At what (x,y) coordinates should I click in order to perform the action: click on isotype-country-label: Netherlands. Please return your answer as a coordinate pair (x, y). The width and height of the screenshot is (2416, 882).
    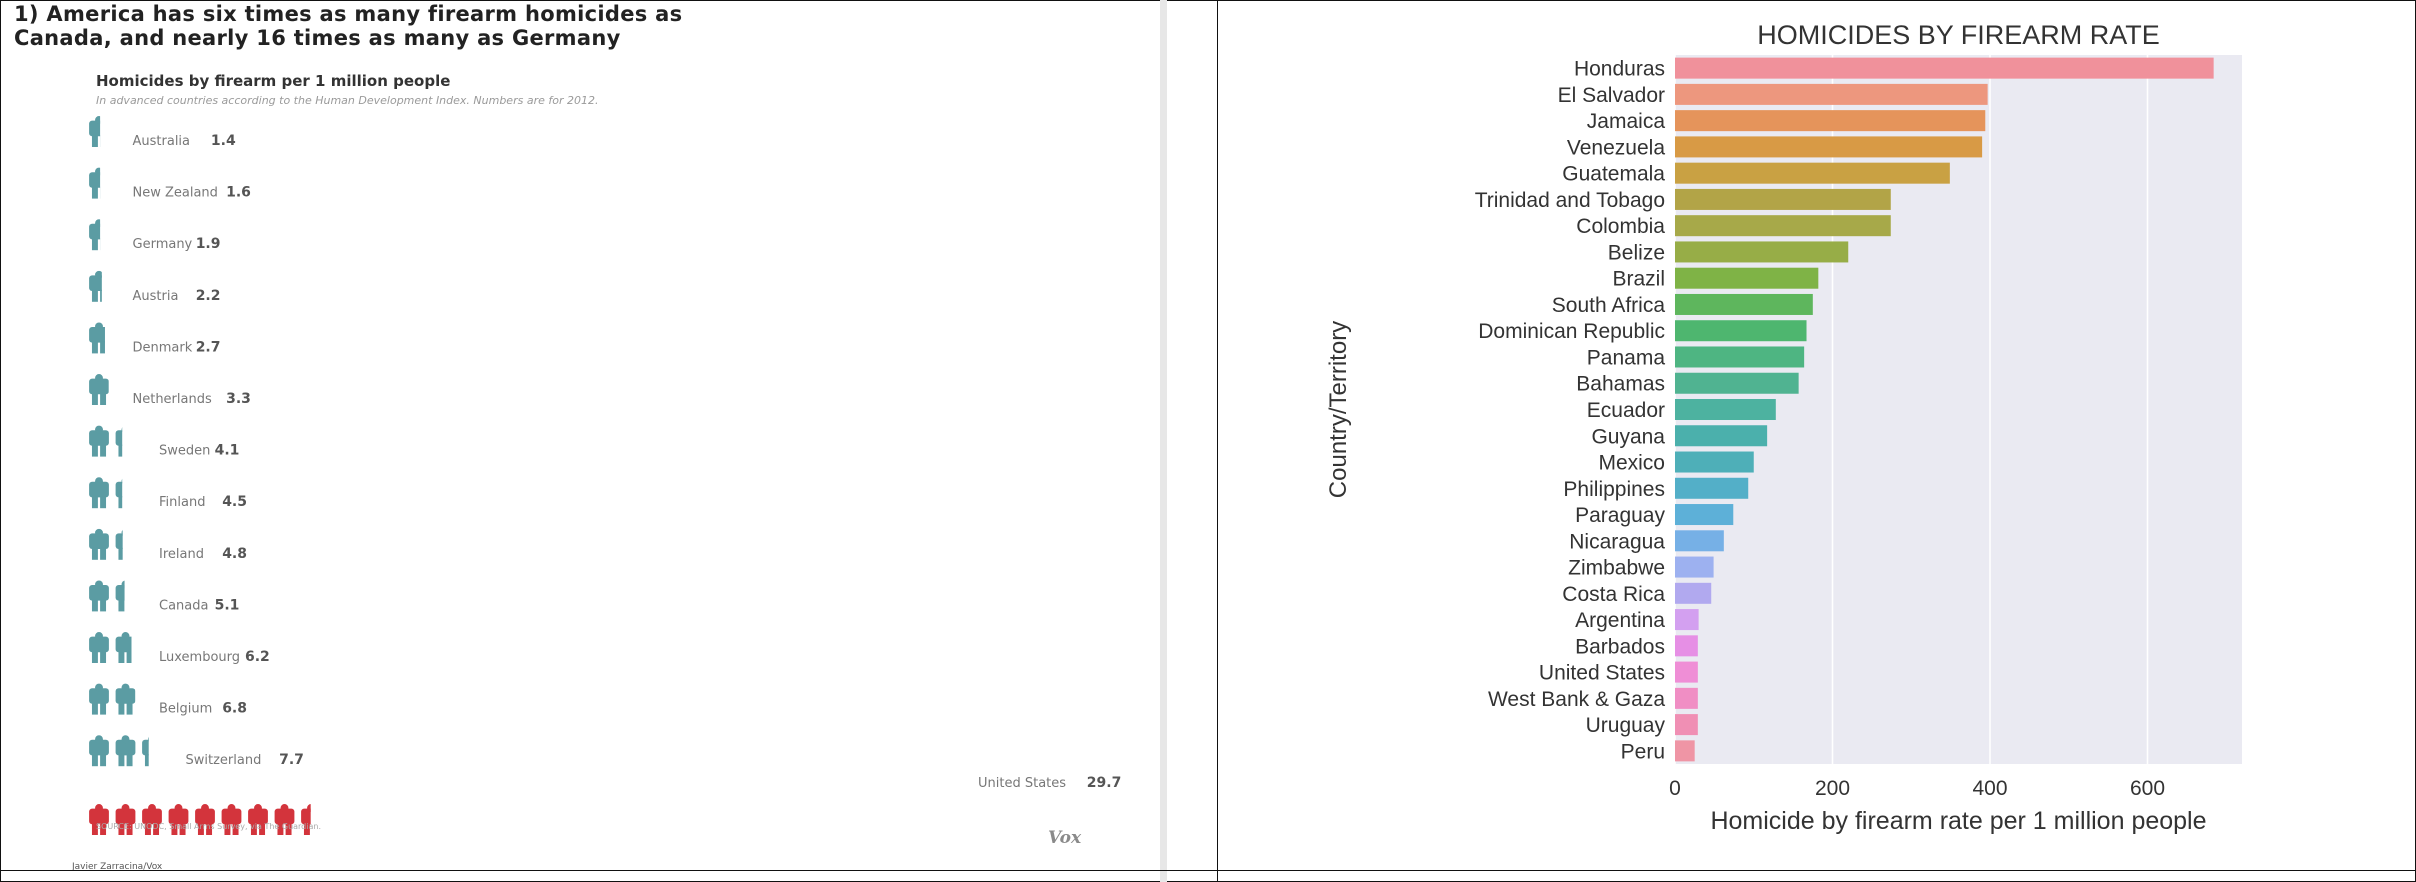
    Looking at the image, I should click on (172, 399).